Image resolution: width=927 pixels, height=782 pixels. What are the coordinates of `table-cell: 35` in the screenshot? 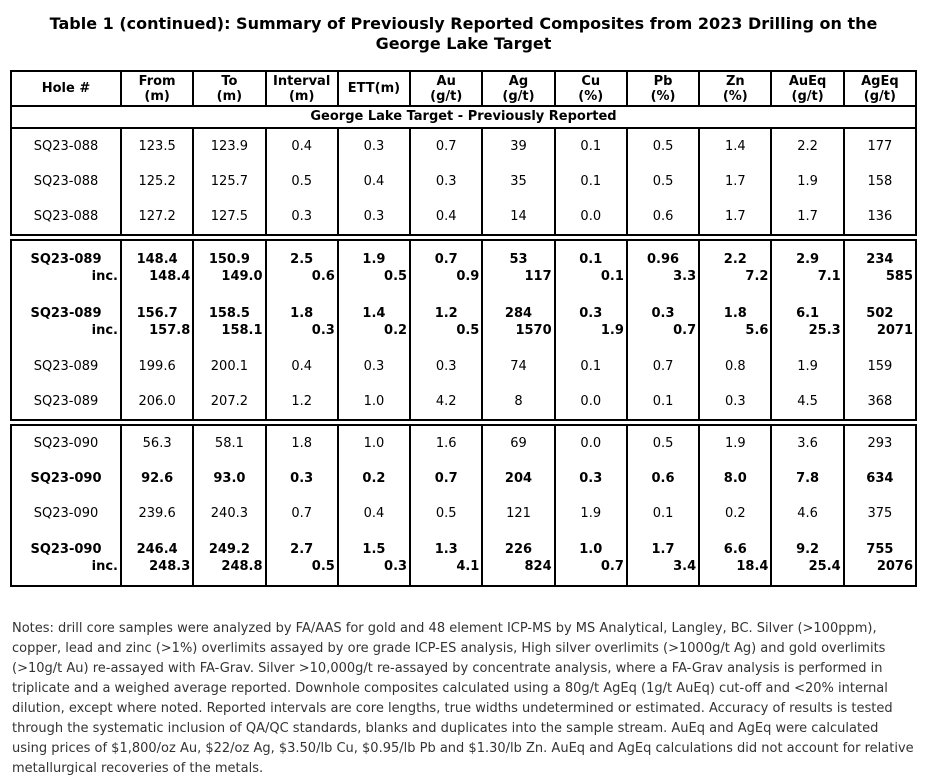 It's located at (517, 181).